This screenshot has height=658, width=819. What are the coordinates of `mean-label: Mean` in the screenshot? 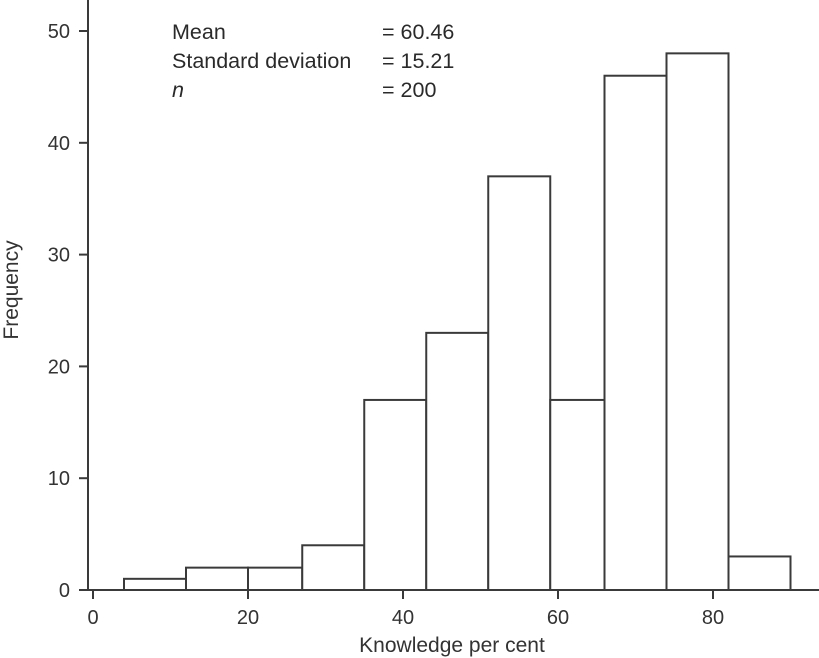 It's located at (199, 32).